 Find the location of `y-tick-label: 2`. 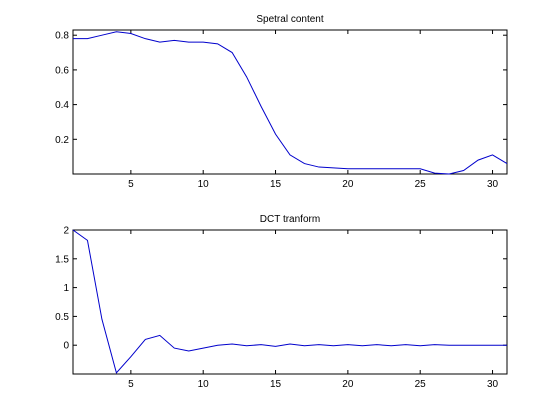

y-tick-label: 2 is located at coordinates (66, 231).